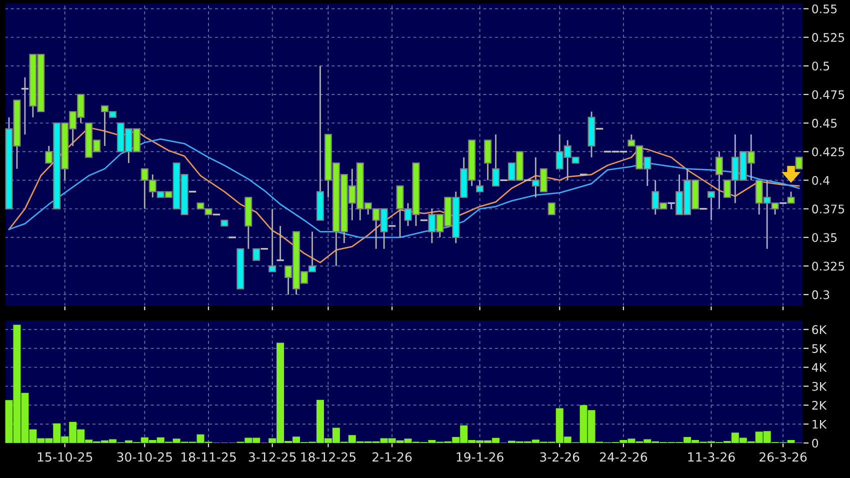  I want to click on x-tick-label: 3-12-25, so click(272, 457).